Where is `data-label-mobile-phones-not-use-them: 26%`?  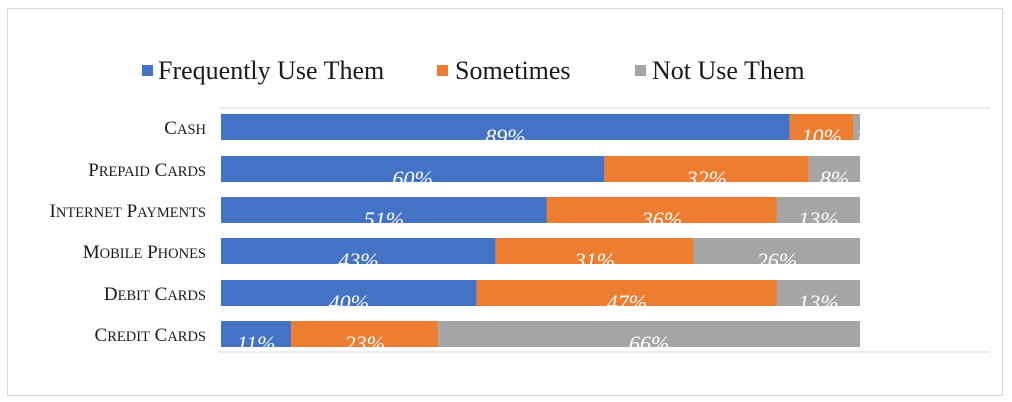
data-label-mobile-phones-not-use-them: 26% is located at coordinates (777, 260).